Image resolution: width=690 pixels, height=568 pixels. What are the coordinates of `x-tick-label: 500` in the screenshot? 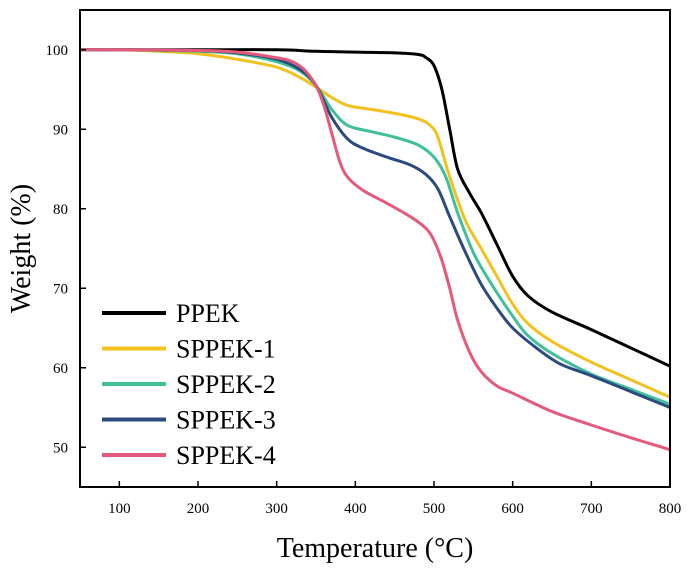 It's located at (434, 509).